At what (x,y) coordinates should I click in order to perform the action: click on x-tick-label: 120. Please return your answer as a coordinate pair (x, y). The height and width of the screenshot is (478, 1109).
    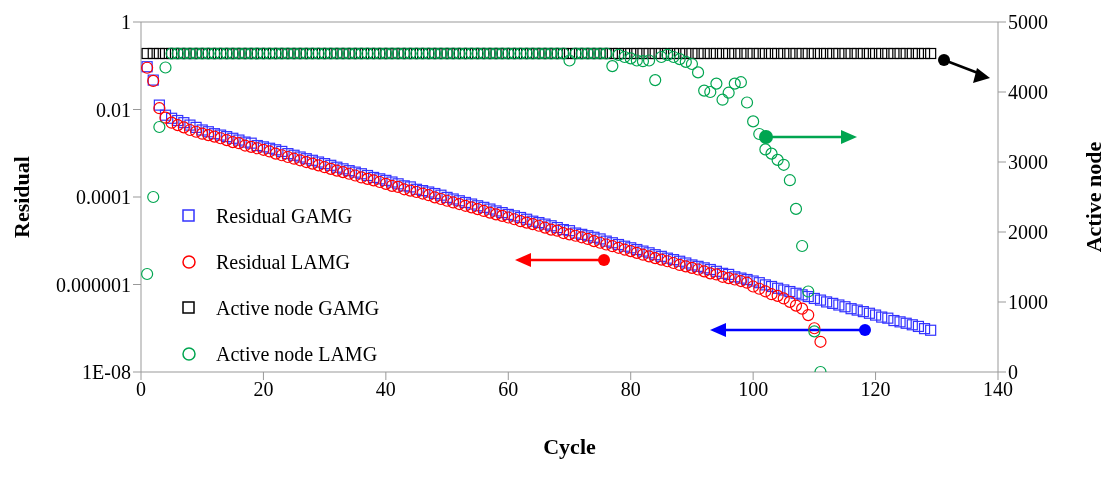
    Looking at the image, I should click on (875, 389).